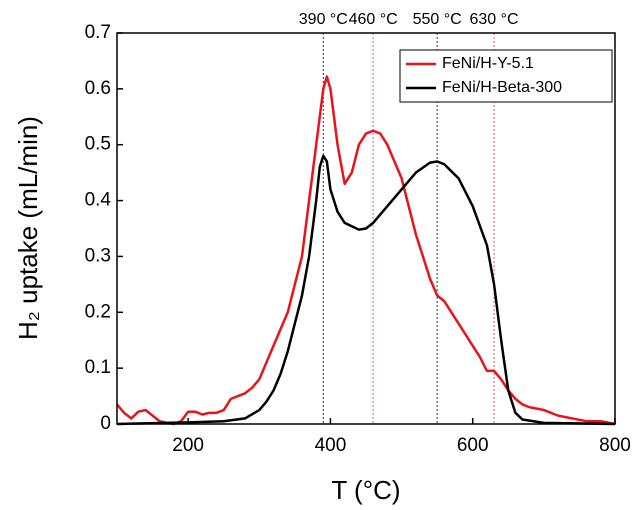  What do you see at coordinates (494, 19) in the screenshot?
I see `annotation-label: 630 °C` at bounding box center [494, 19].